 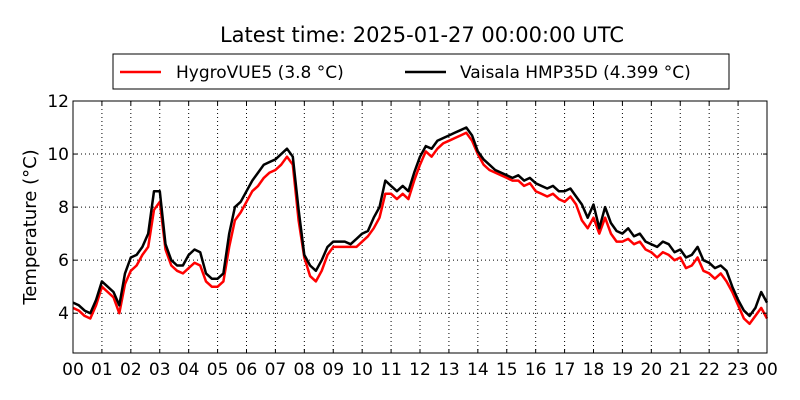 I want to click on x-tick-label: 06, so click(x=247, y=370).